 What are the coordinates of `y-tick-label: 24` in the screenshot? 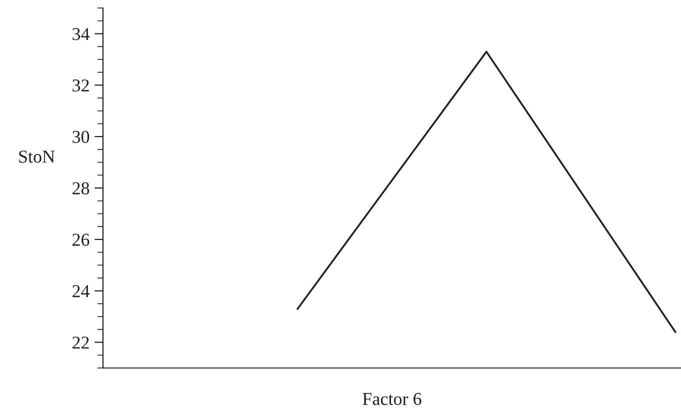 It's located at (81, 291).